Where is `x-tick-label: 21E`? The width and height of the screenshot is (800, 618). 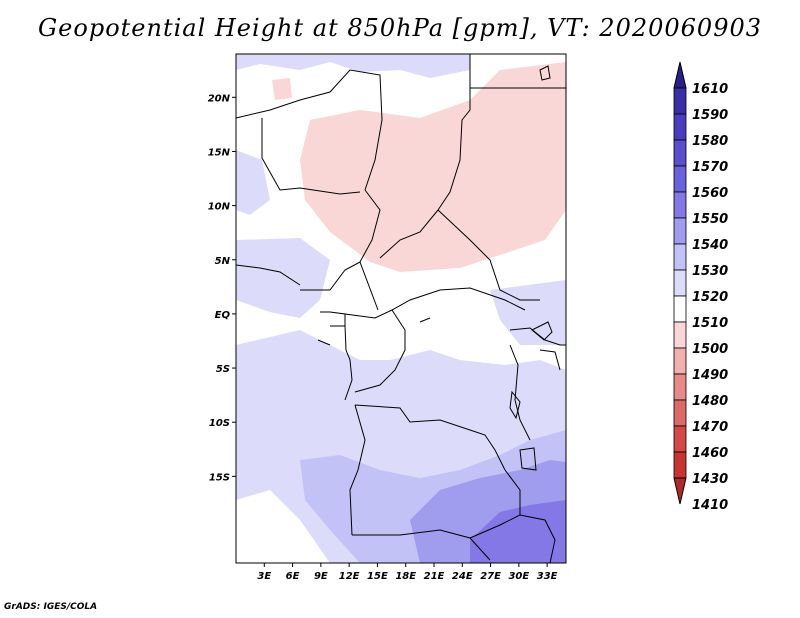
x-tick-label: 21E is located at coordinates (434, 576).